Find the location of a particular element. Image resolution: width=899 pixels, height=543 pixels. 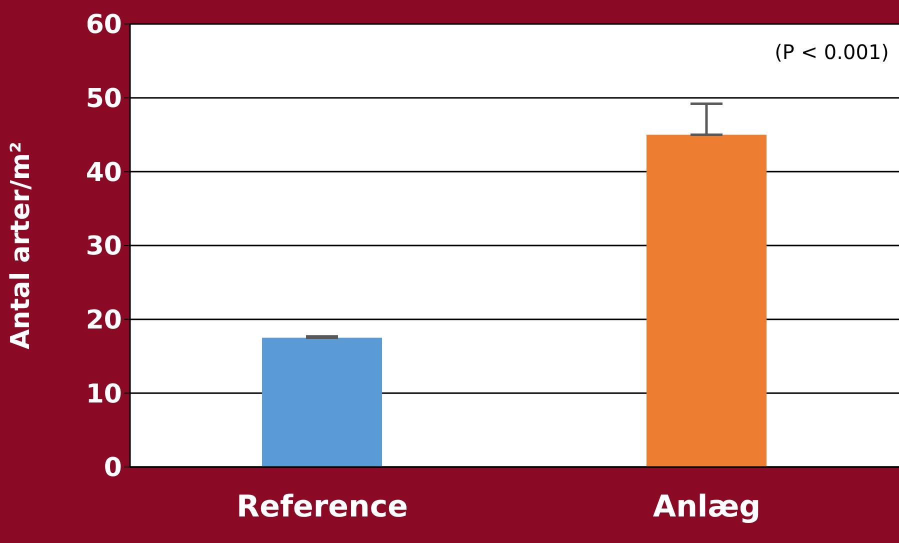

y-tick-label: 10 is located at coordinates (104, 394).